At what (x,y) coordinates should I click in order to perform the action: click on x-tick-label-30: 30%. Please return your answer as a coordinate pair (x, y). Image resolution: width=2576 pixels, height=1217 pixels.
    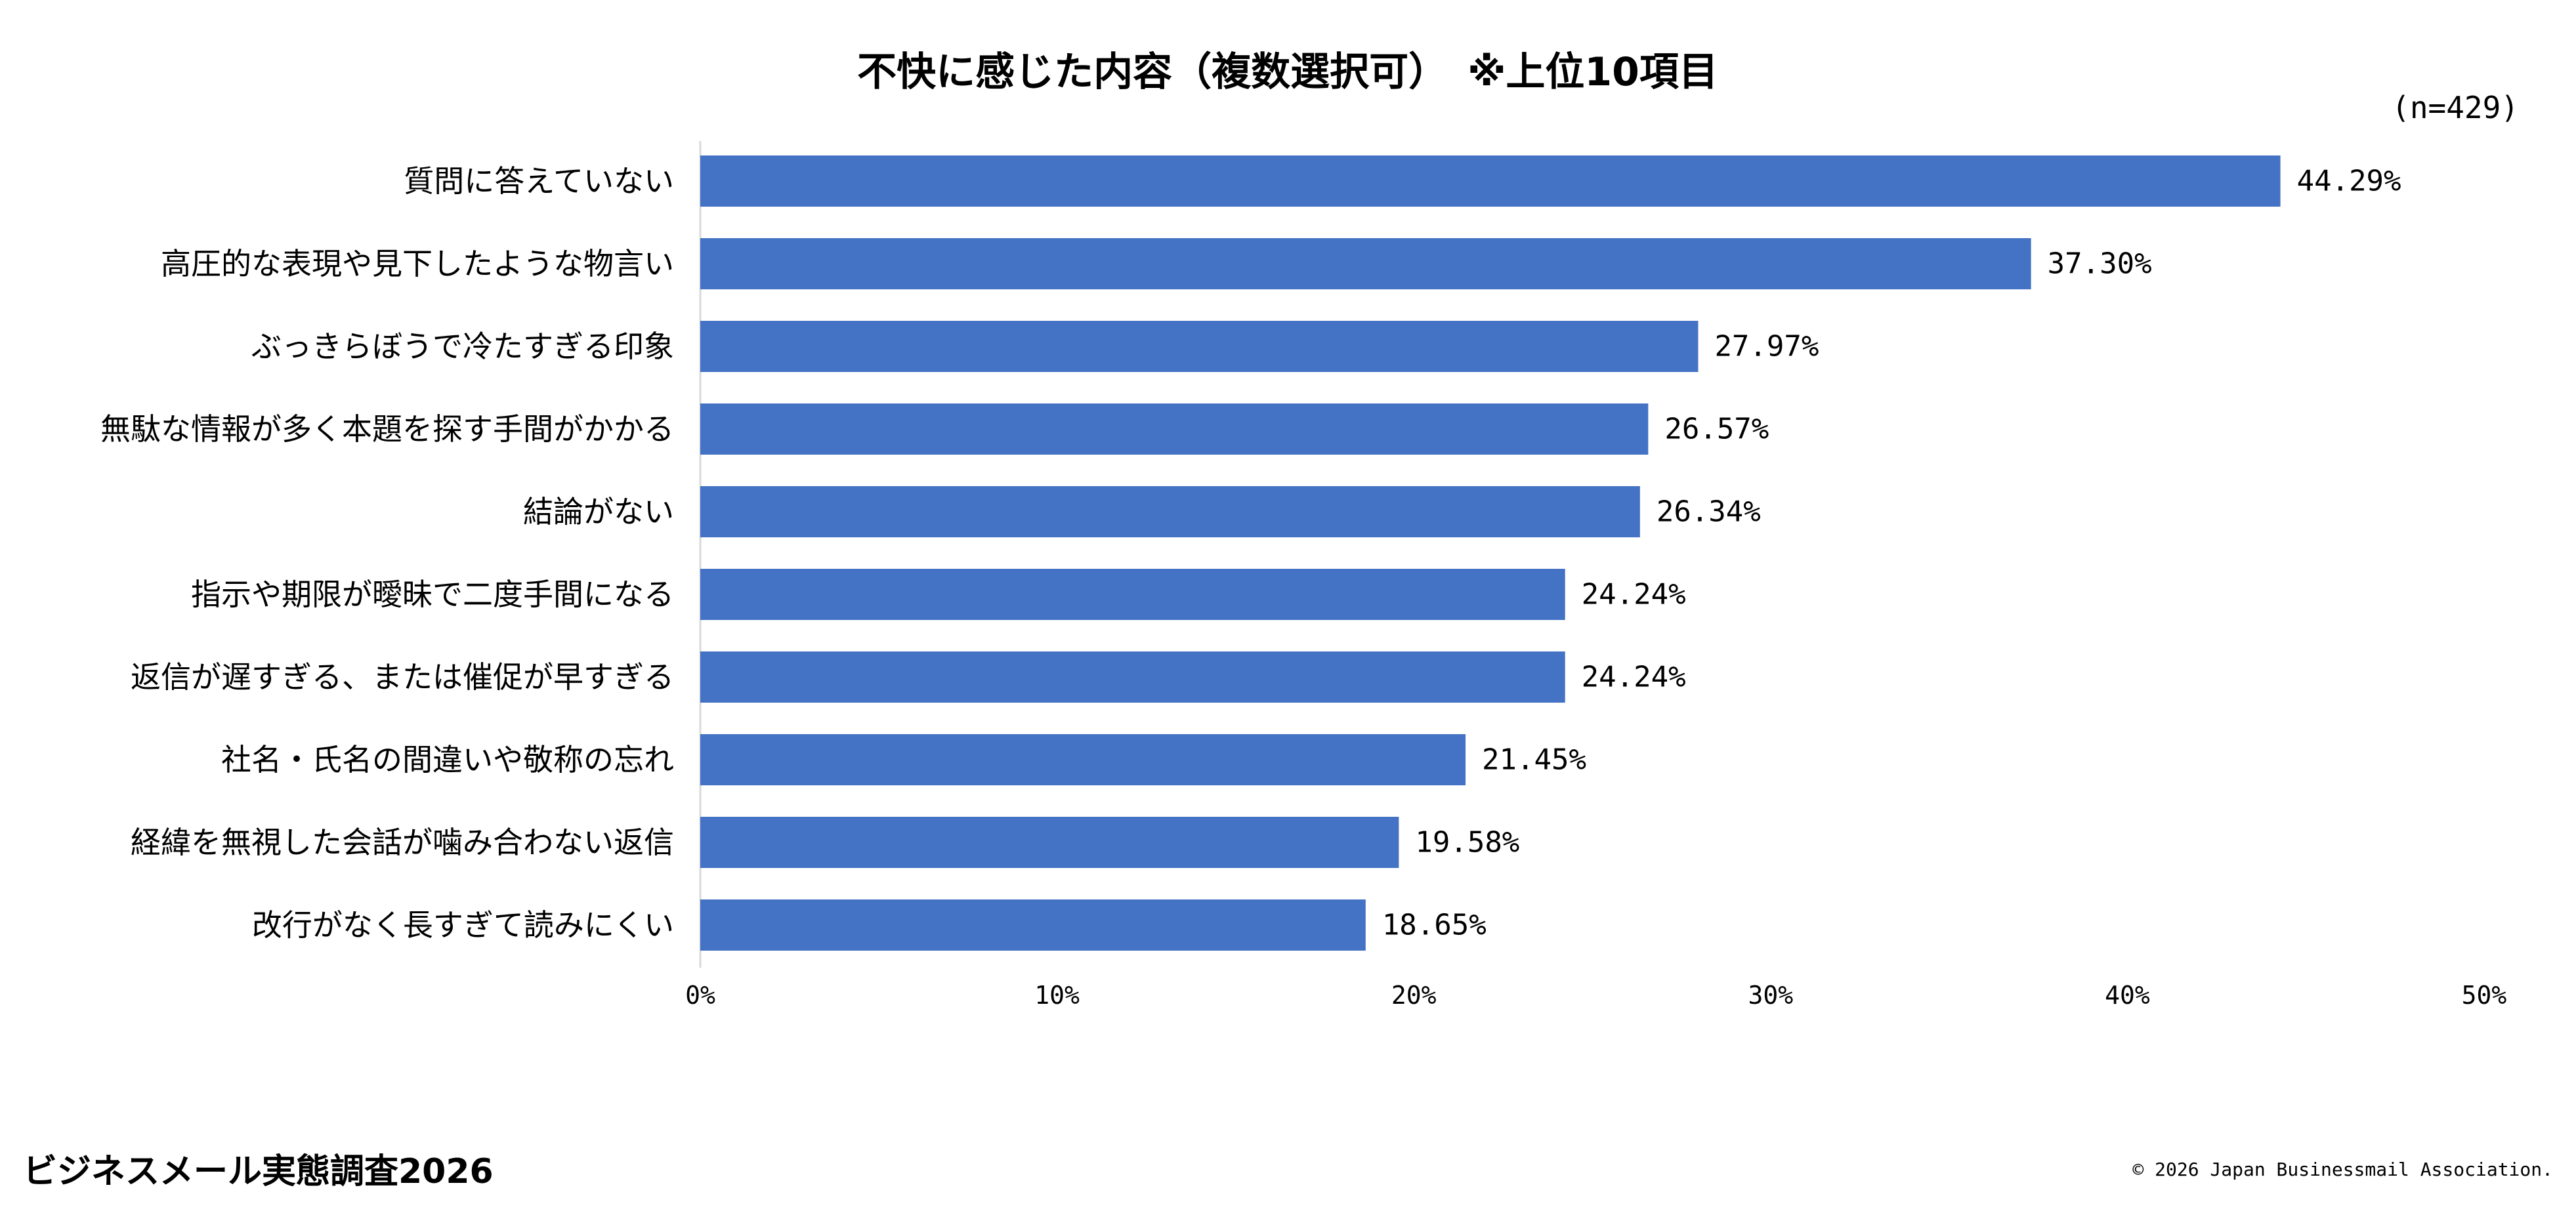
    Looking at the image, I should click on (1770, 996).